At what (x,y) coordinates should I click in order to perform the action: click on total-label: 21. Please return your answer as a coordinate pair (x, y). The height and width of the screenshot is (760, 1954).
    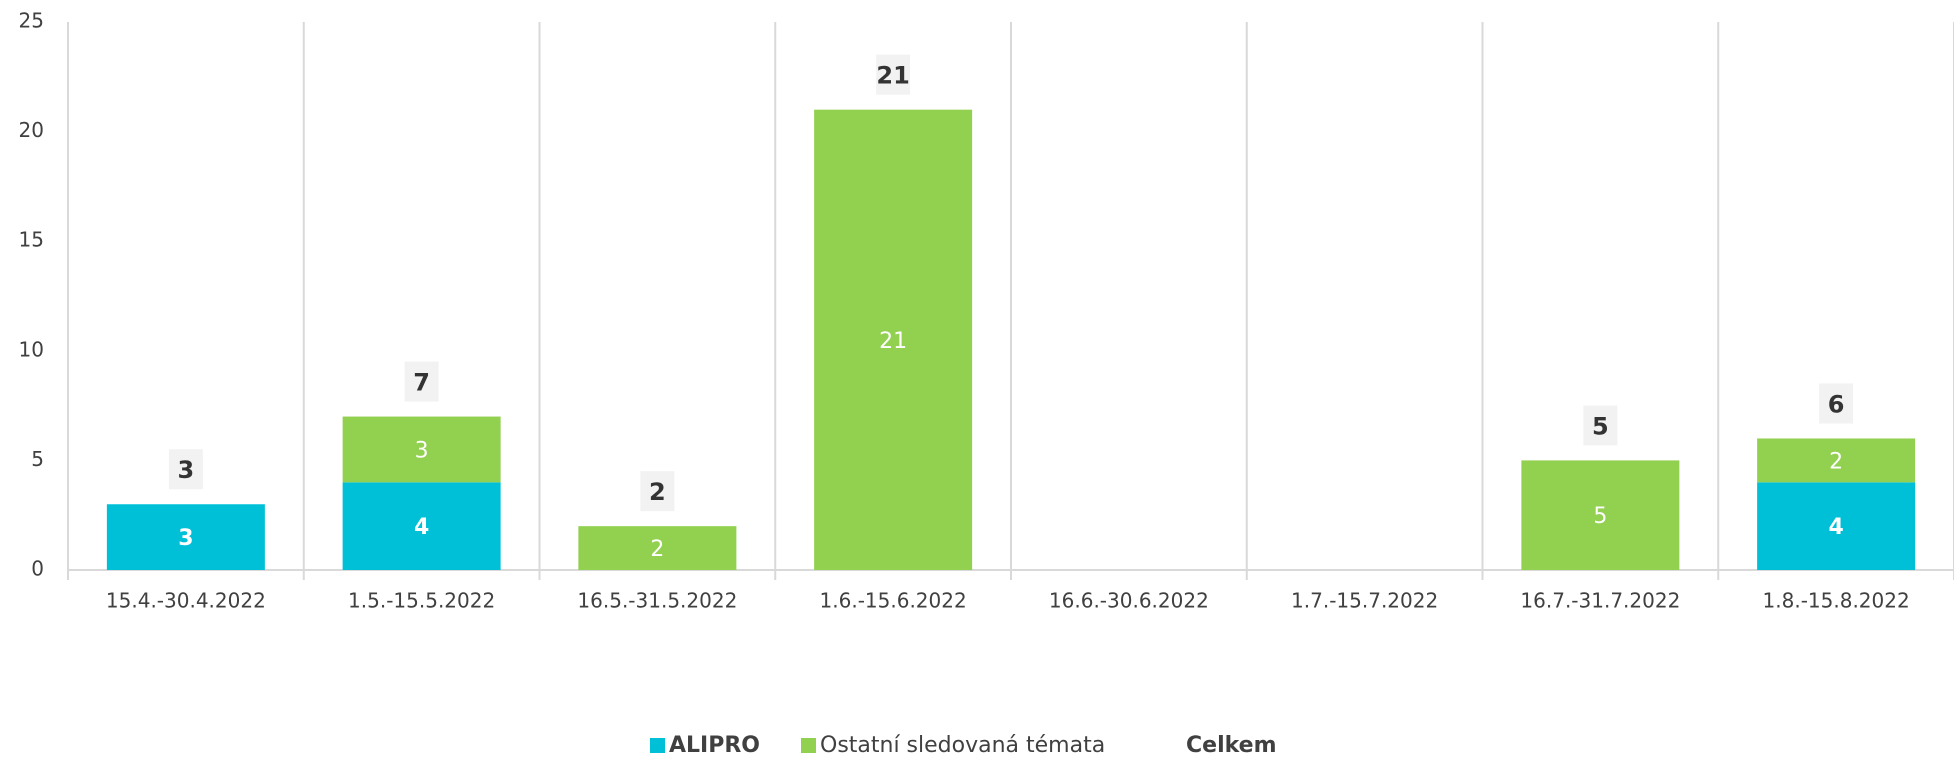
    Looking at the image, I should click on (892, 76).